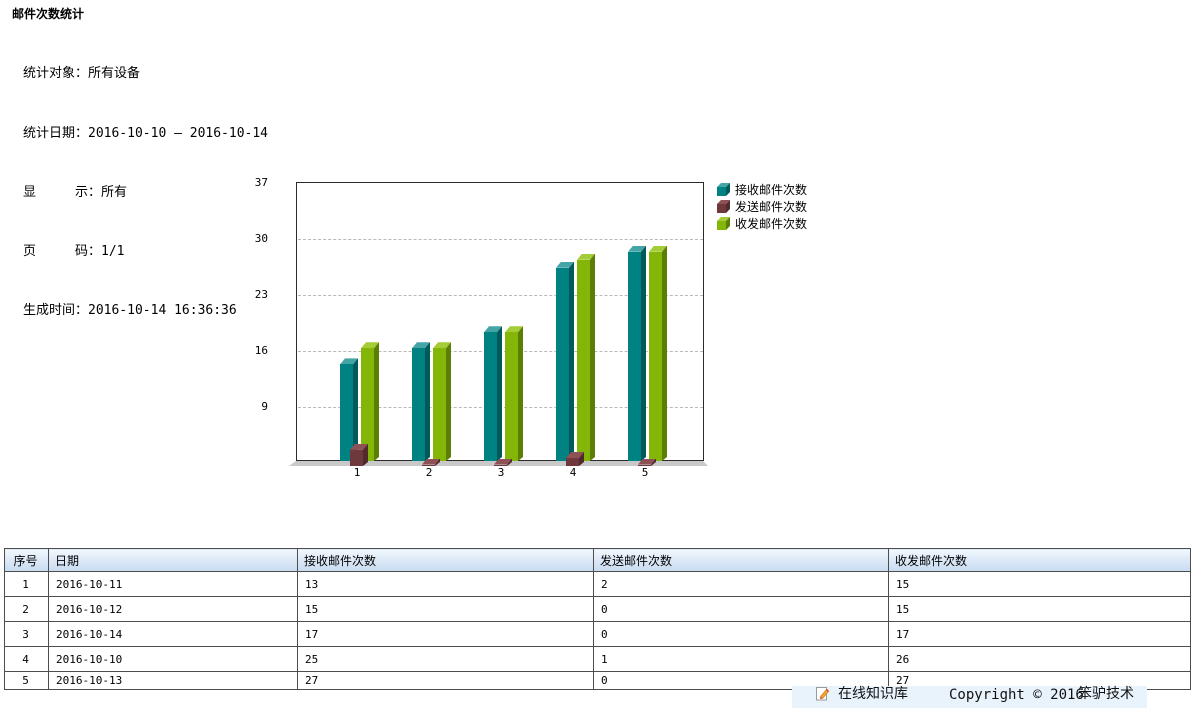  I want to click on x-axis-tick-label: 5, so click(645, 472).